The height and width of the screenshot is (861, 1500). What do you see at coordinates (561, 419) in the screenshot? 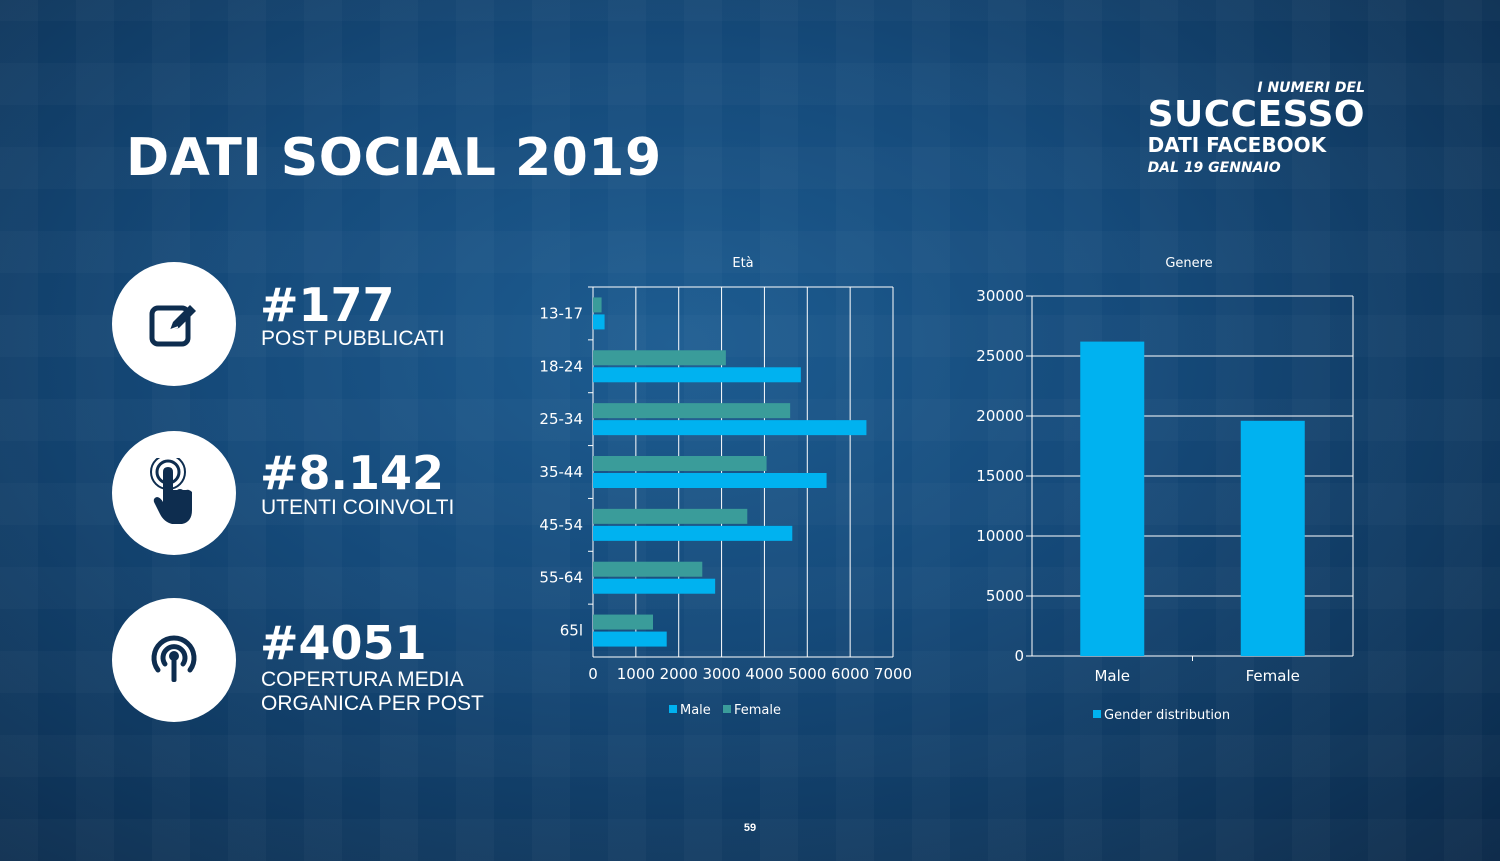
I see `age-y-tick-label: 25-34` at bounding box center [561, 419].